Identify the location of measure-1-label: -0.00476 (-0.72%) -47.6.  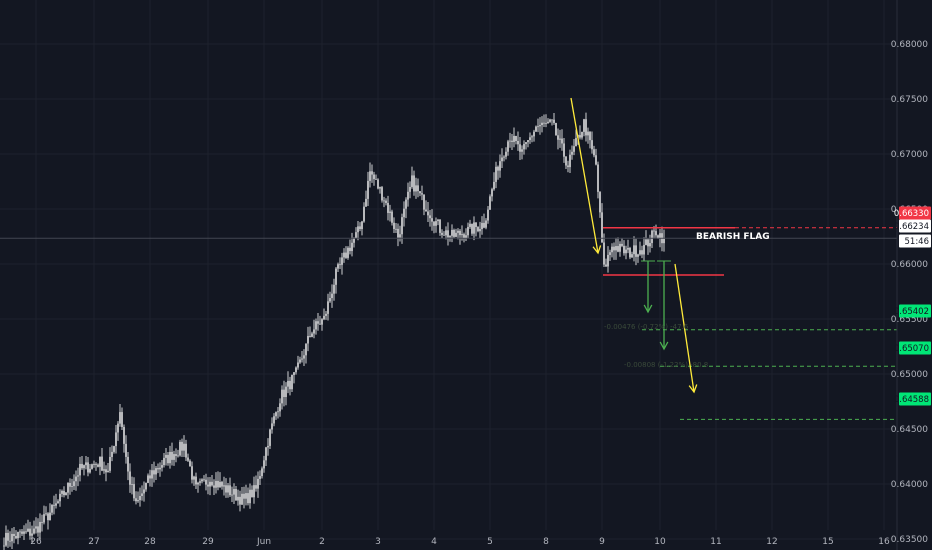
(646, 327).